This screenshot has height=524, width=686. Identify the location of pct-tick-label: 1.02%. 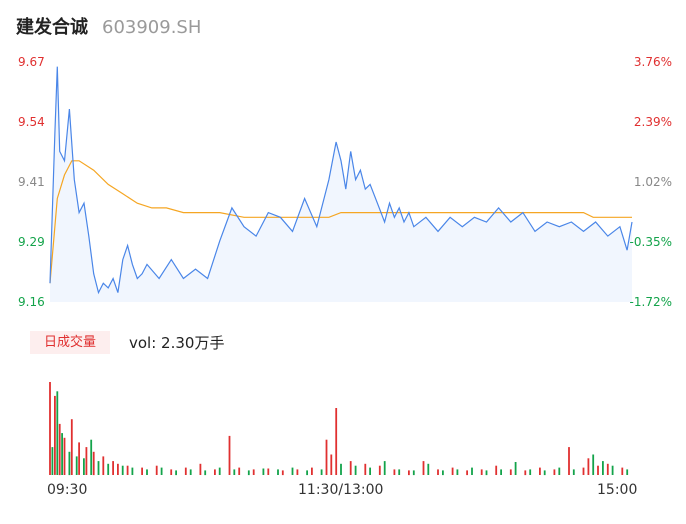
(652, 182).